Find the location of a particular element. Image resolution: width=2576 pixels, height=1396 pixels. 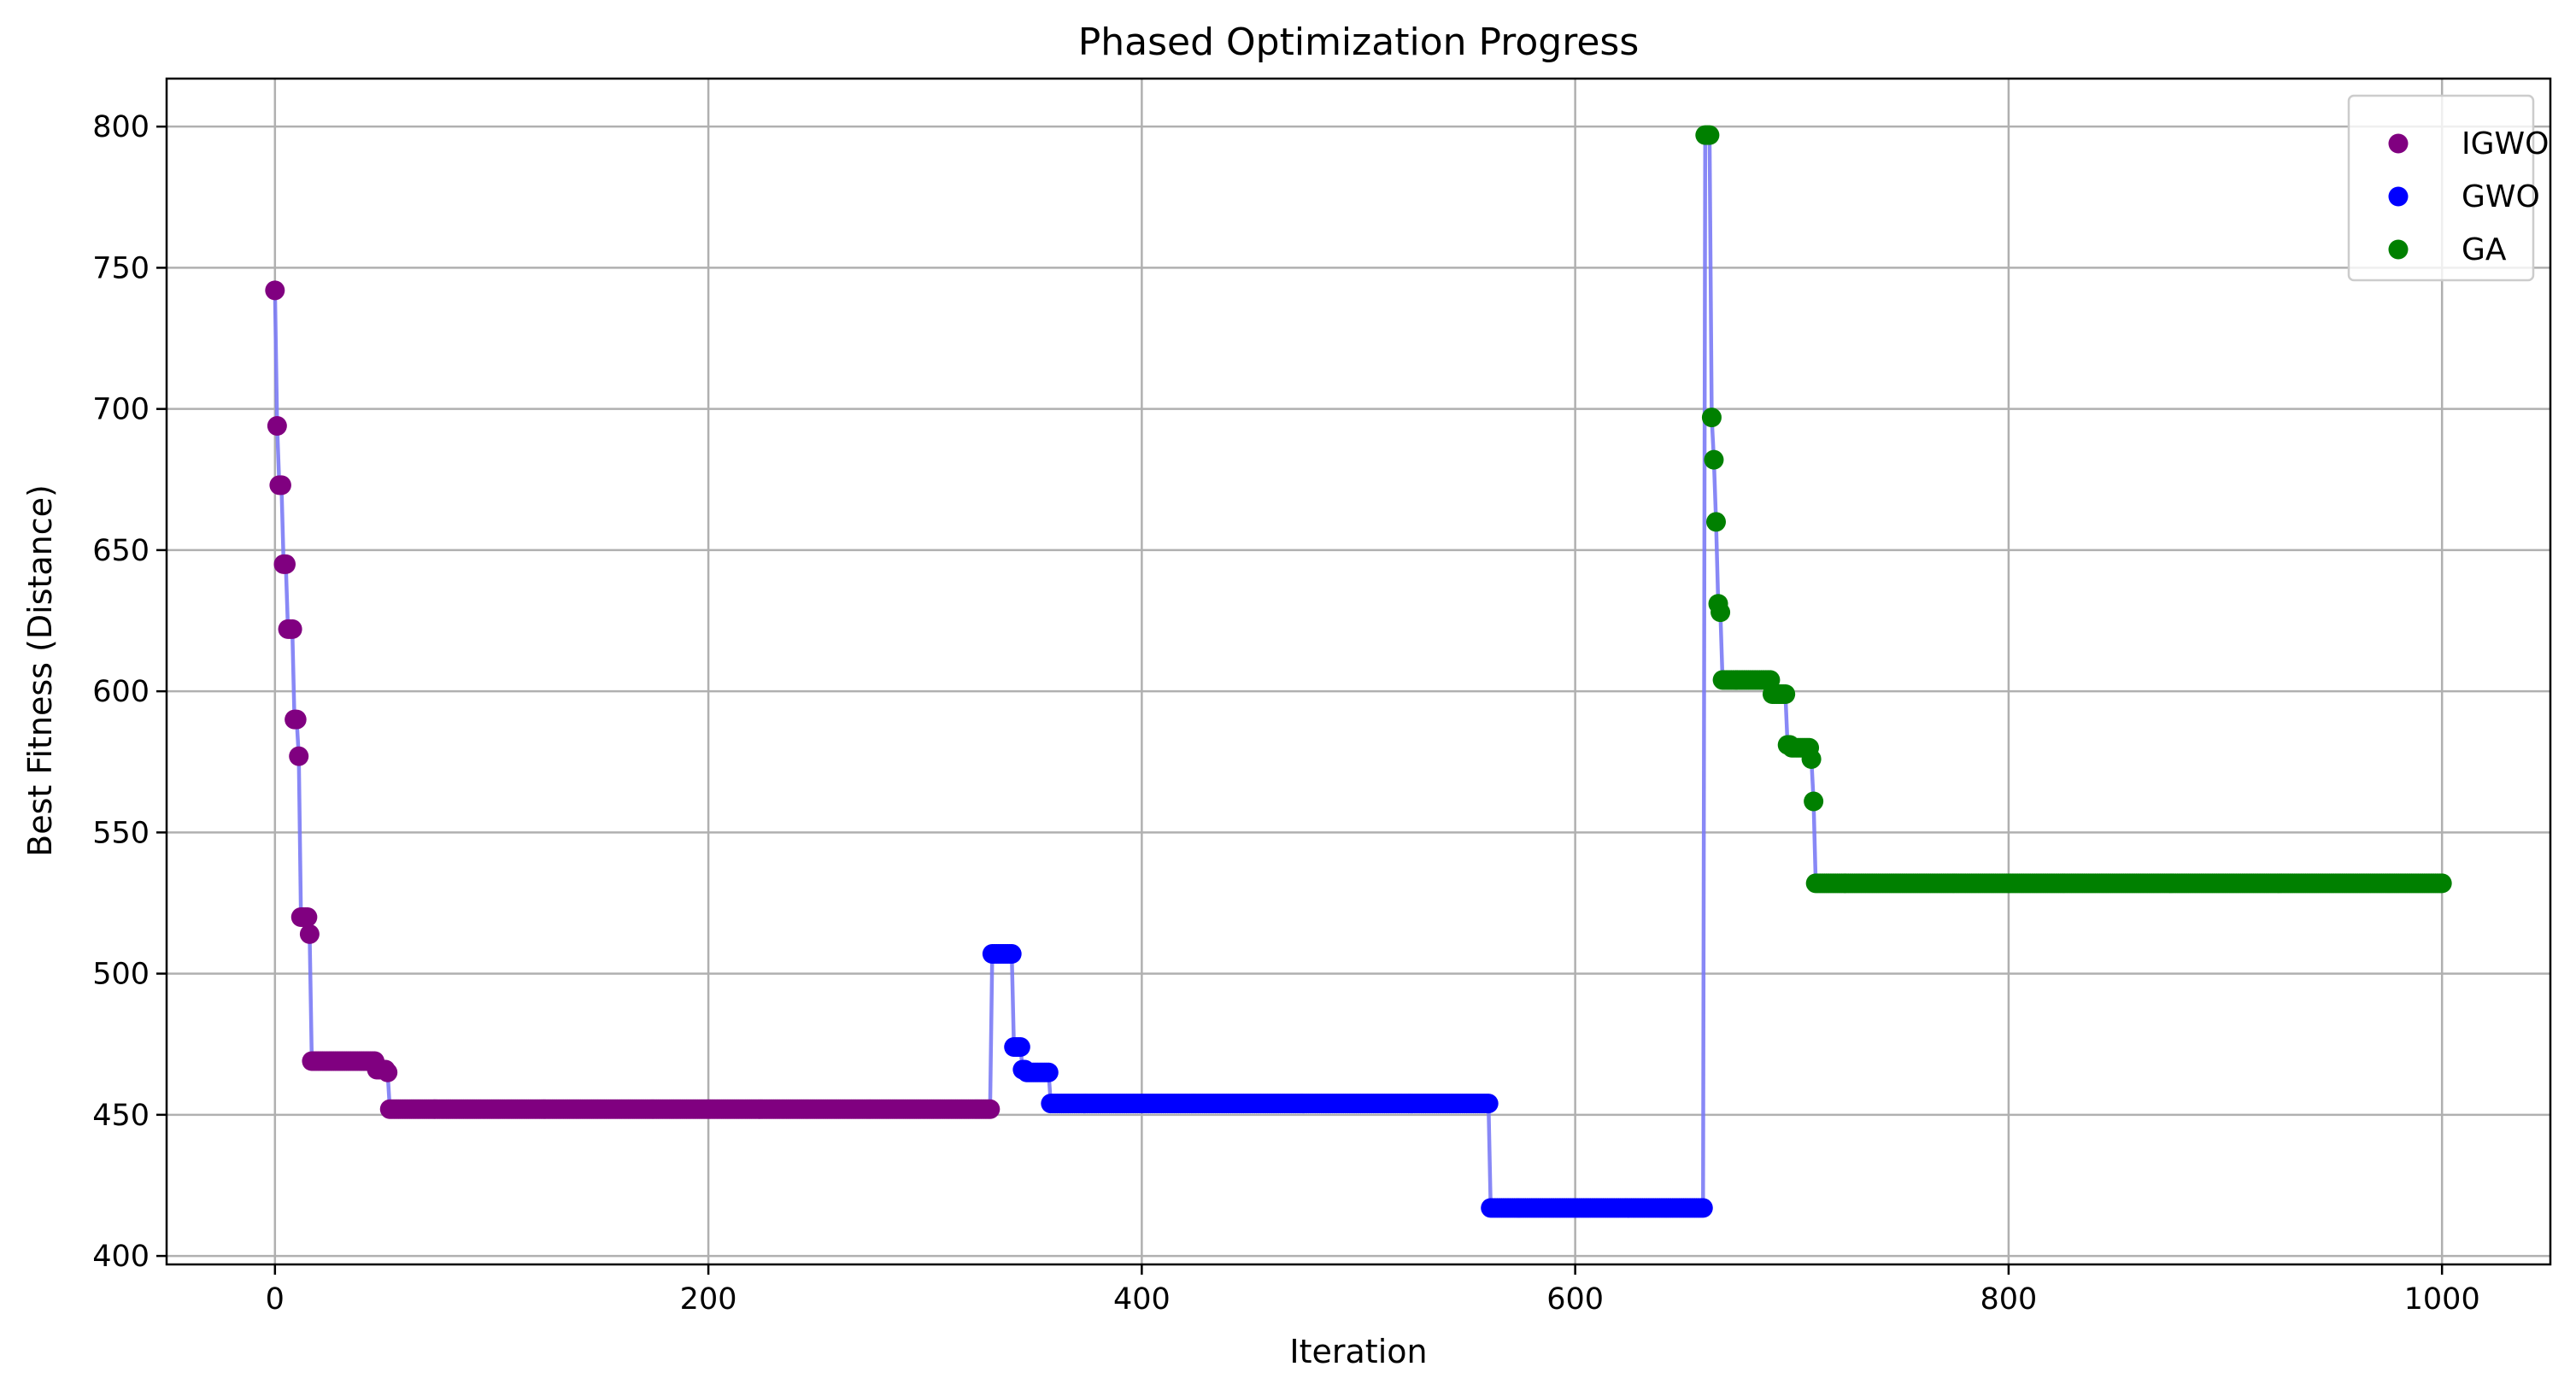

legend: IGWO GWO GA is located at coordinates (2448, 188).